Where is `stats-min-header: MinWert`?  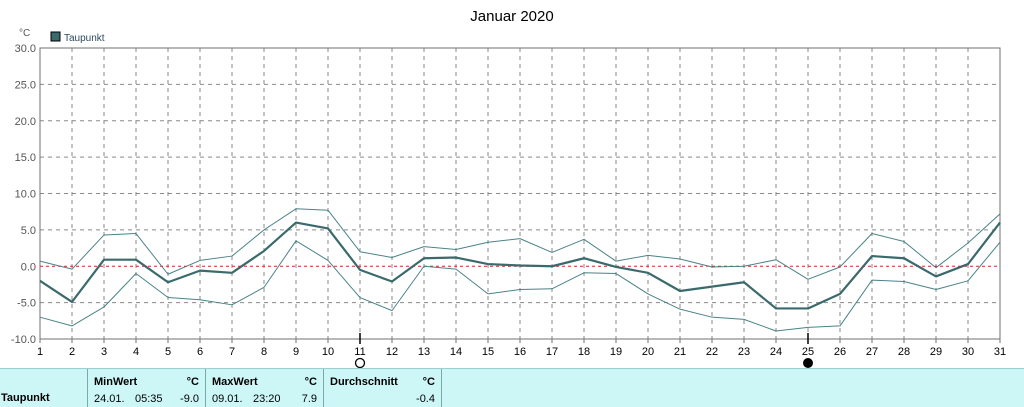
stats-min-header: MinWert is located at coordinates (116, 382).